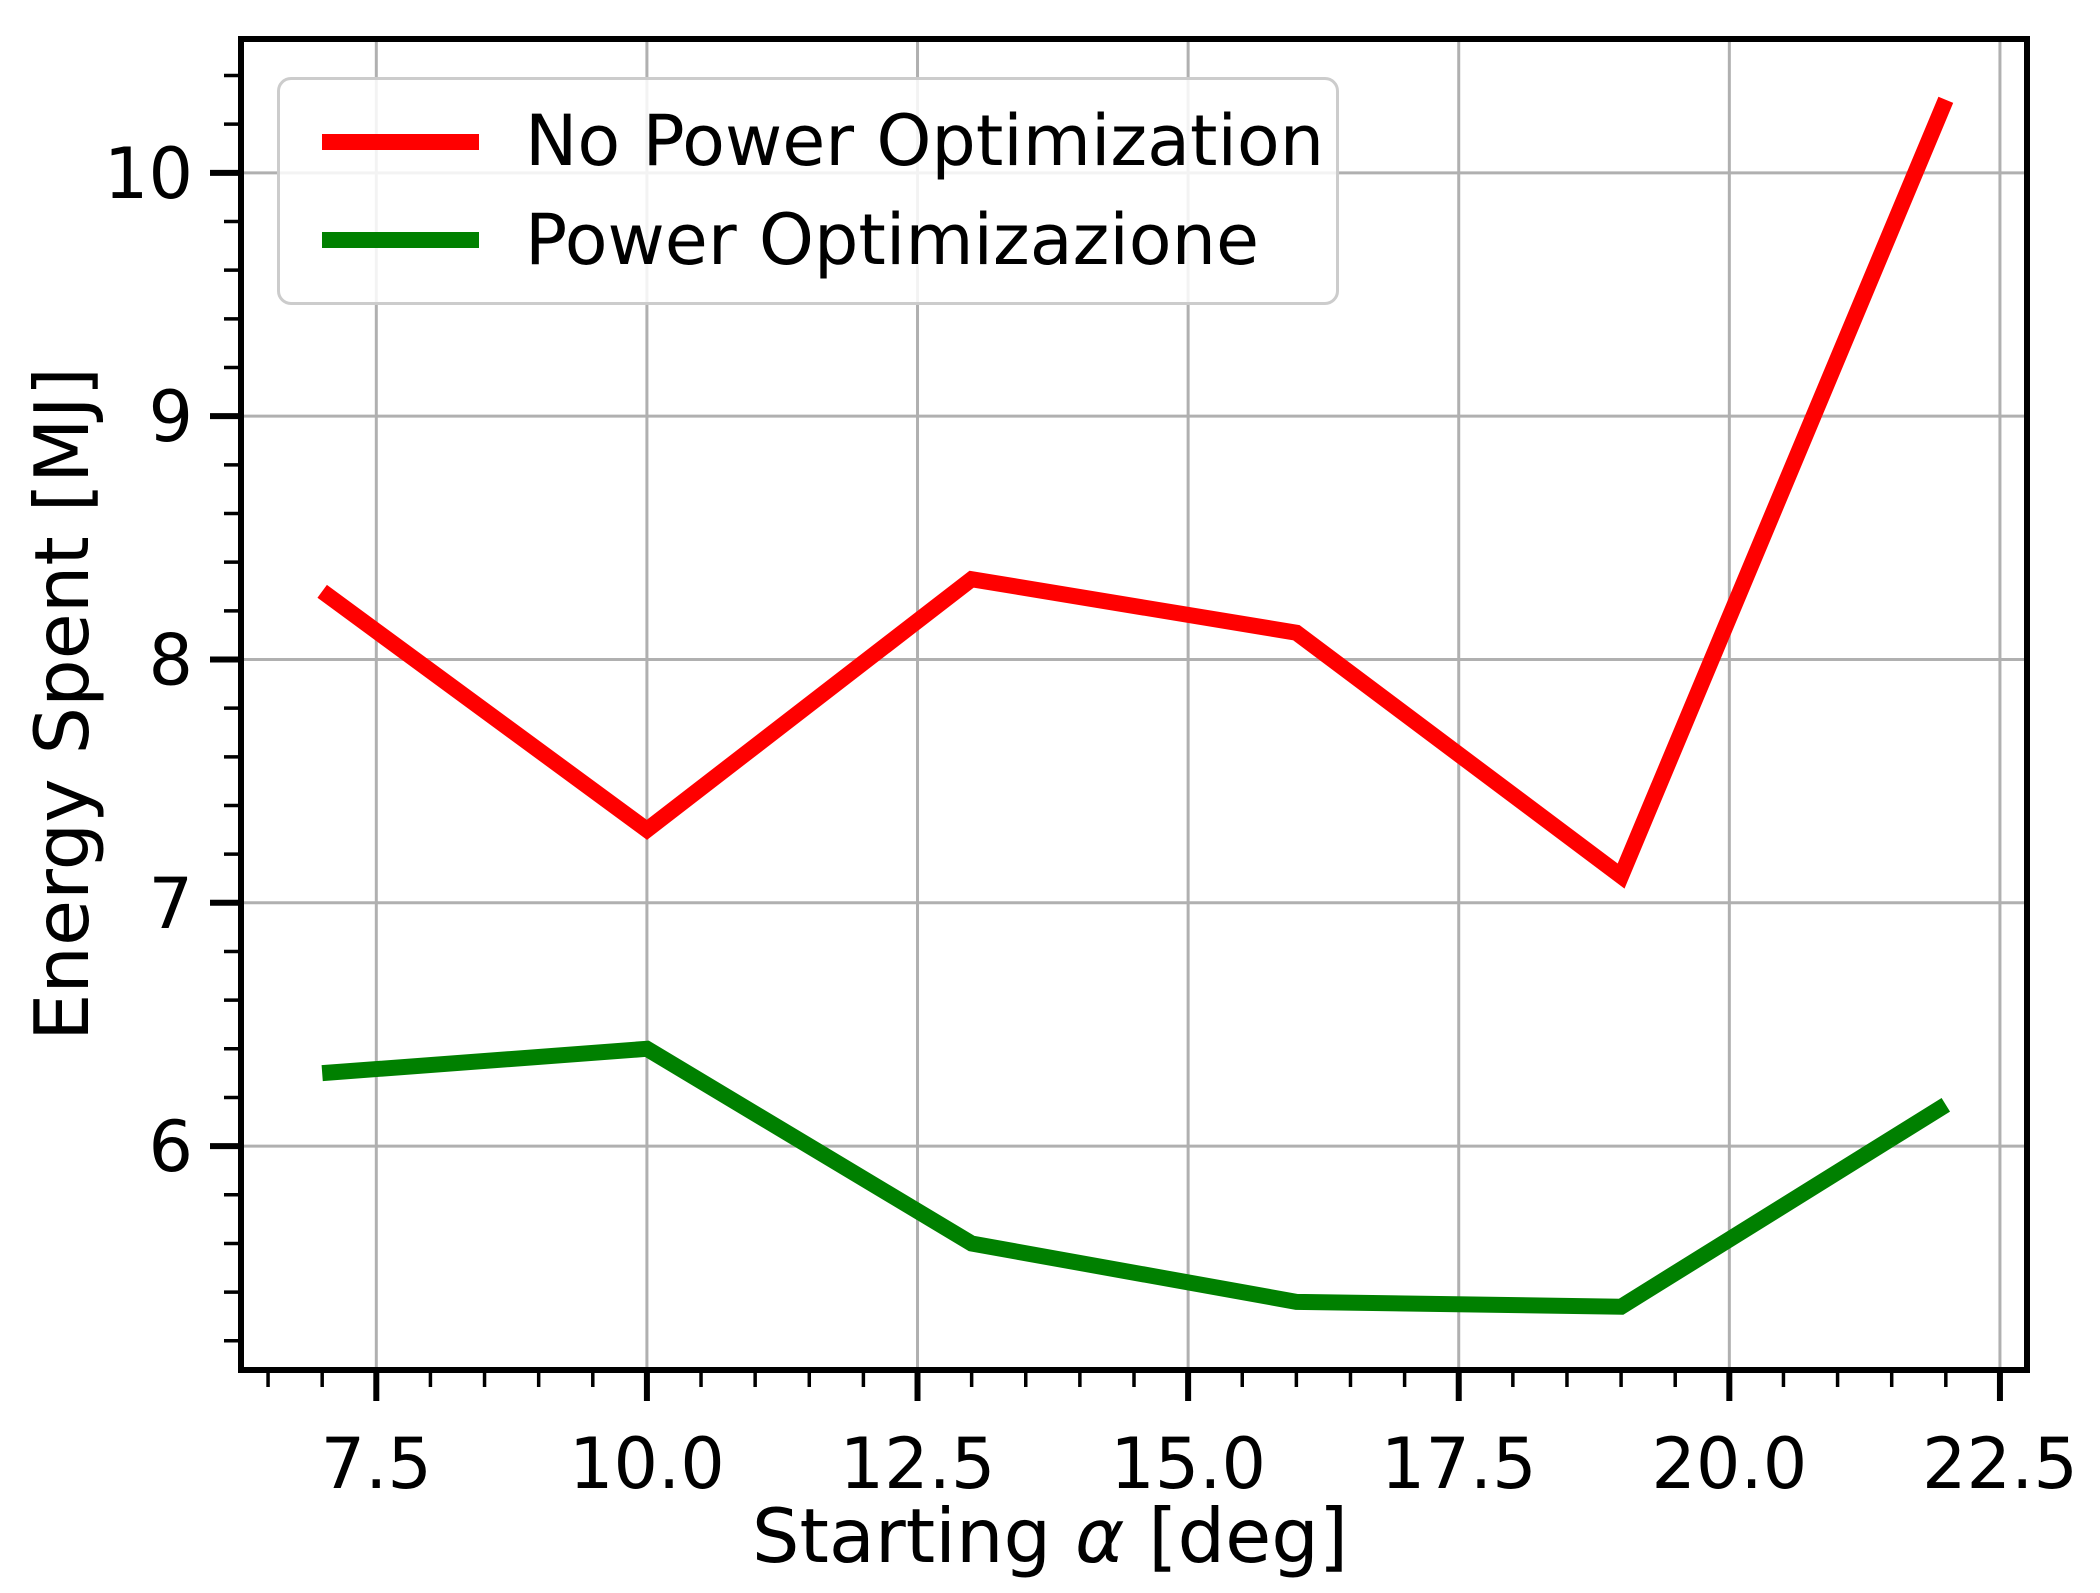 The width and height of the screenshot is (2100, 1593). Describe the element at coordinates (376, 1464) in the screenshot. I see `x-tick-label: 7.5` at that location.